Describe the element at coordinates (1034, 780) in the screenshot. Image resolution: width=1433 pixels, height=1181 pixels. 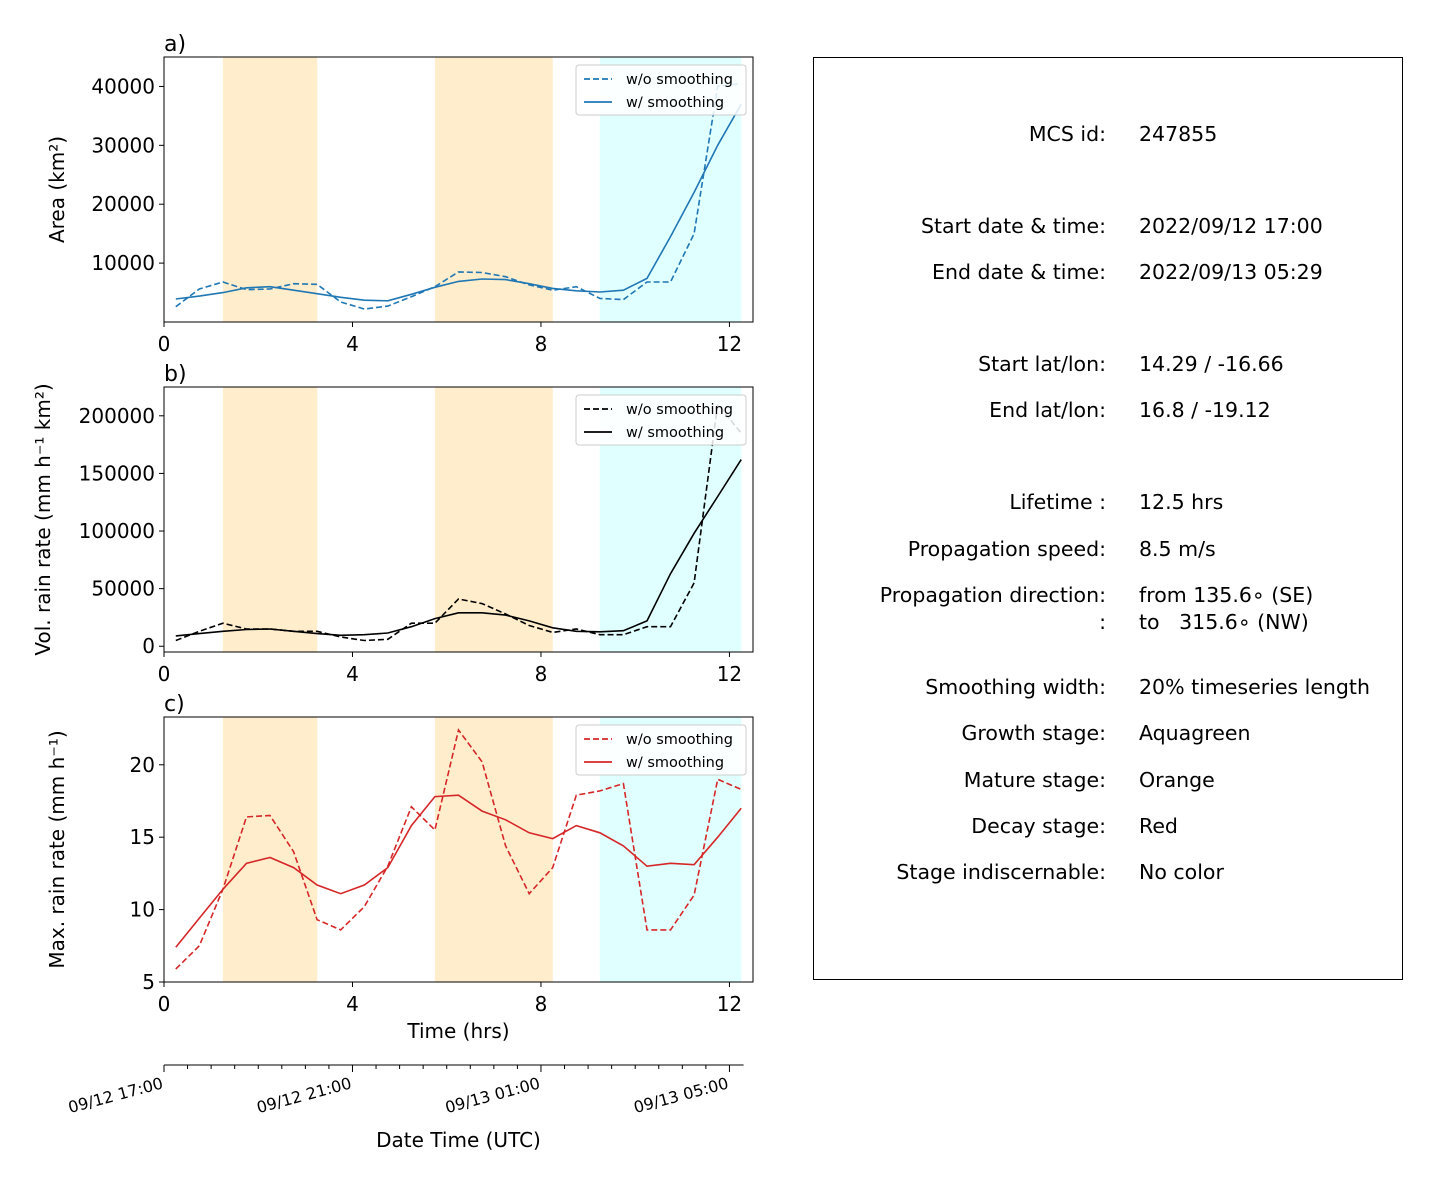
I see `info-label: Mature stage:` at that location.